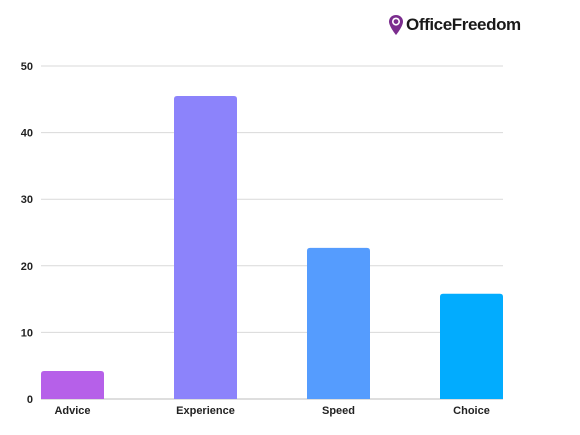  I want to click on x-tick-label: Experience, so click(205, 411).